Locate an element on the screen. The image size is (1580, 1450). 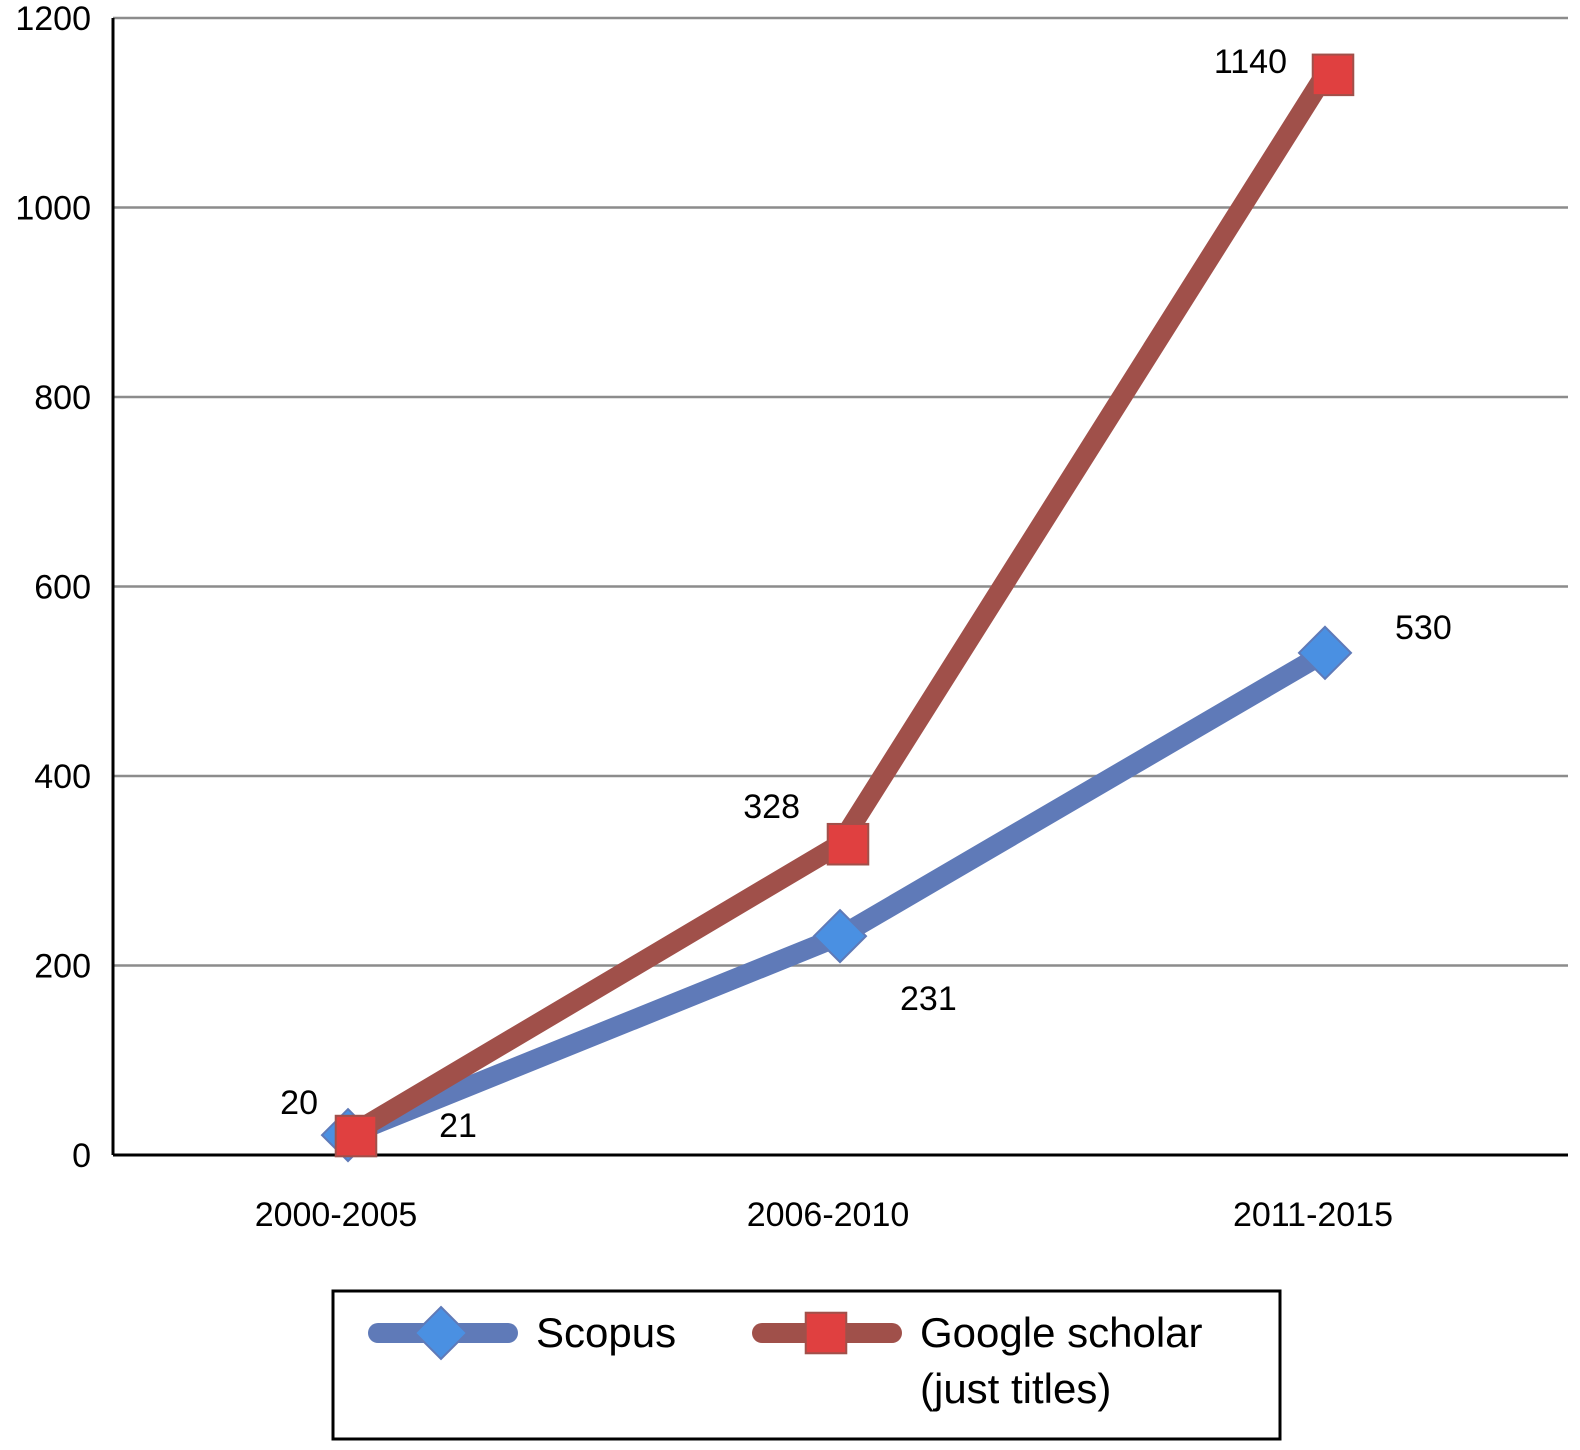
x-tick-label: 2011-2015 is located at coordinates (1313, 1215).